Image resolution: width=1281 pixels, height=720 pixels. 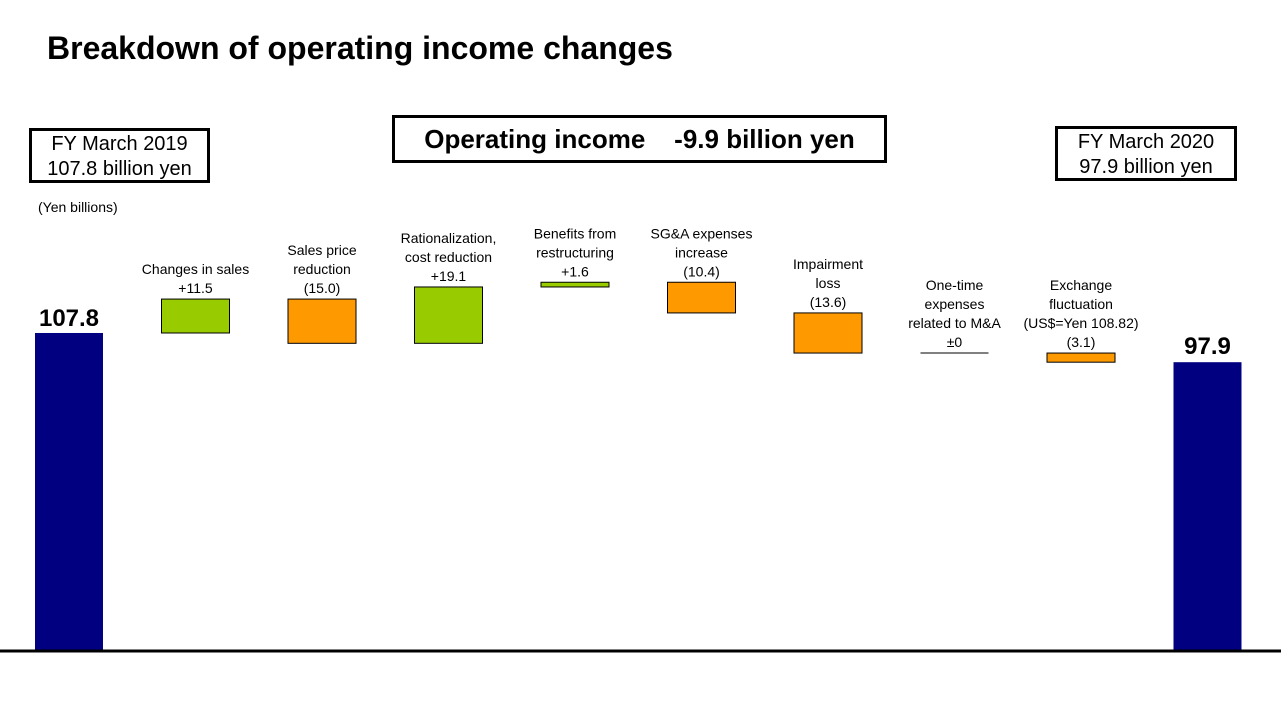 What do you see at coordinates (1146, 153) in the screenshot?
I see `end-total-box: FY March 2020 97.9 billion yen` at bounding box center [1146, 153].